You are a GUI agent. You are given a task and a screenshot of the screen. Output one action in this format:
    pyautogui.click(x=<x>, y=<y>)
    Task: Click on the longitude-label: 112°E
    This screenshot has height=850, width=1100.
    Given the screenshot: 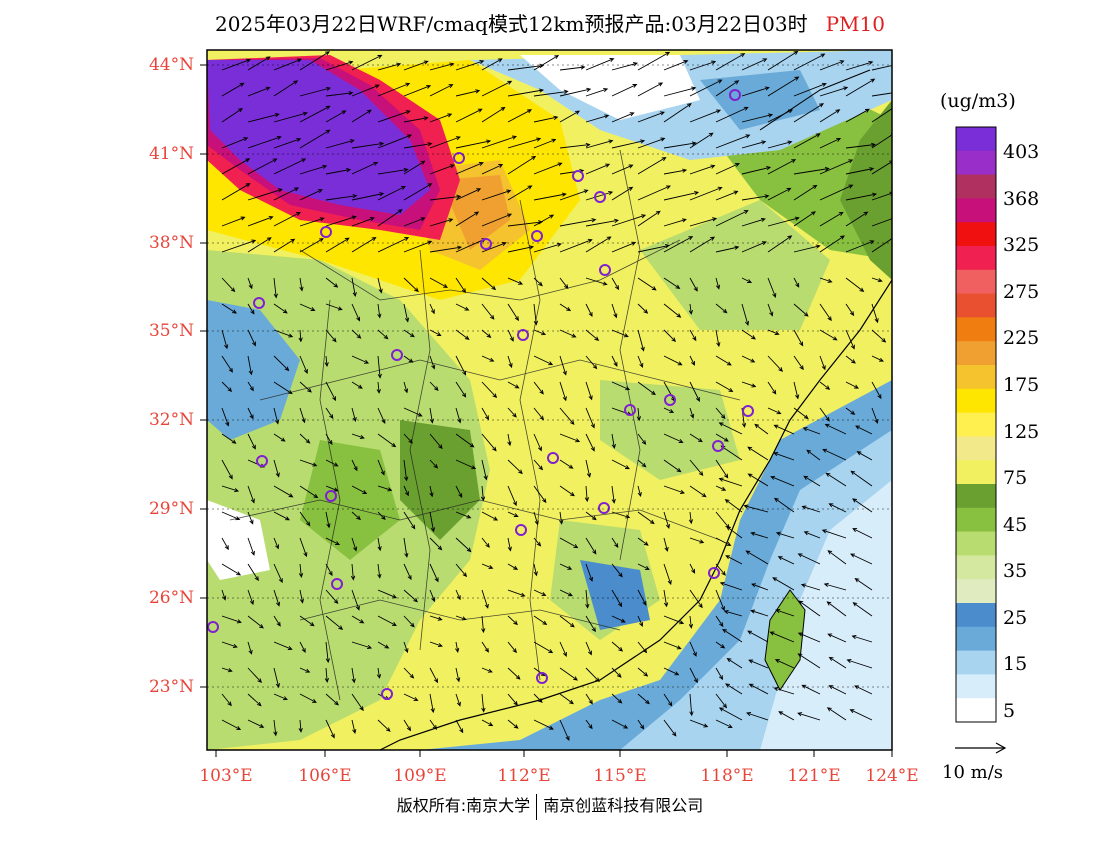 What is the action you would take?
    pyautogui.click(x=524, y=776)
    